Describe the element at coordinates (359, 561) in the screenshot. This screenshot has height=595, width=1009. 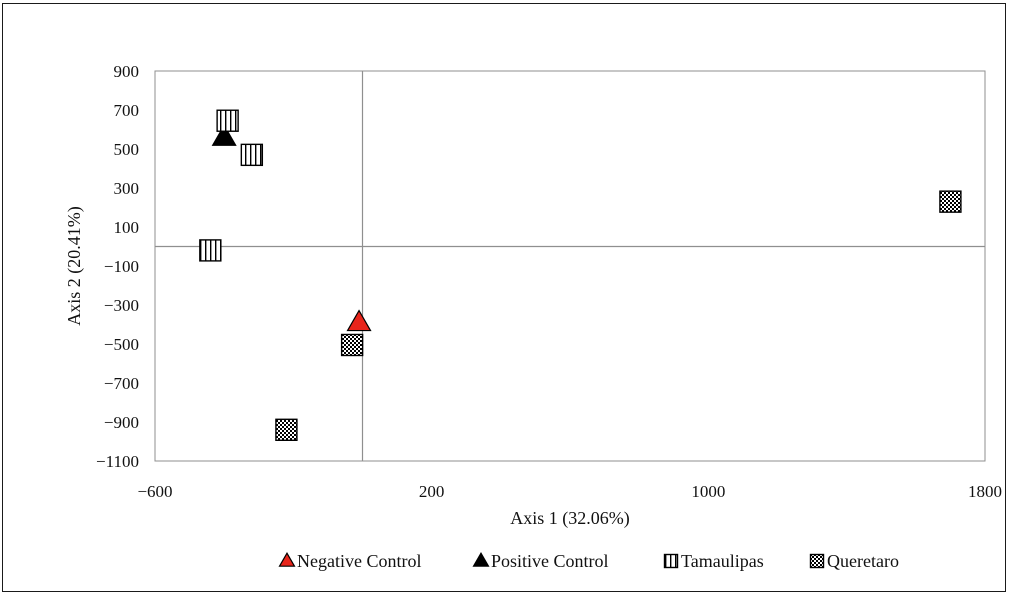
I see `legend-label-negative-control: Negative Control` at that location.